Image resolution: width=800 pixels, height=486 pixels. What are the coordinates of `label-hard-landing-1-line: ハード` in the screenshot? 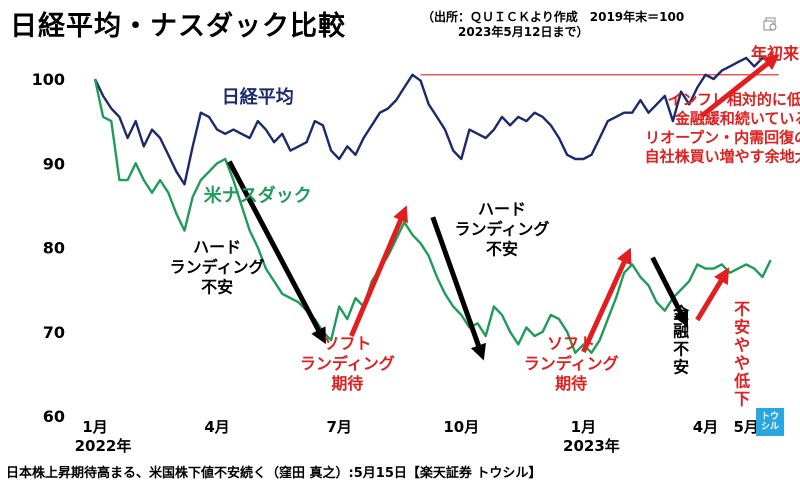 It's located at (217, 246).